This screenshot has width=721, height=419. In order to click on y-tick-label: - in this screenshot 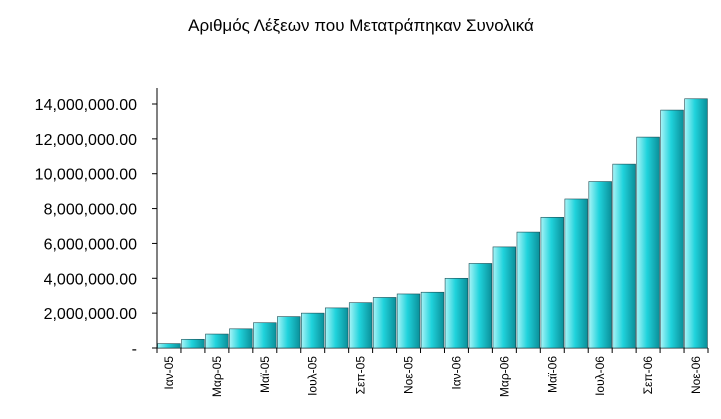, I will do `click(134, 349)`.